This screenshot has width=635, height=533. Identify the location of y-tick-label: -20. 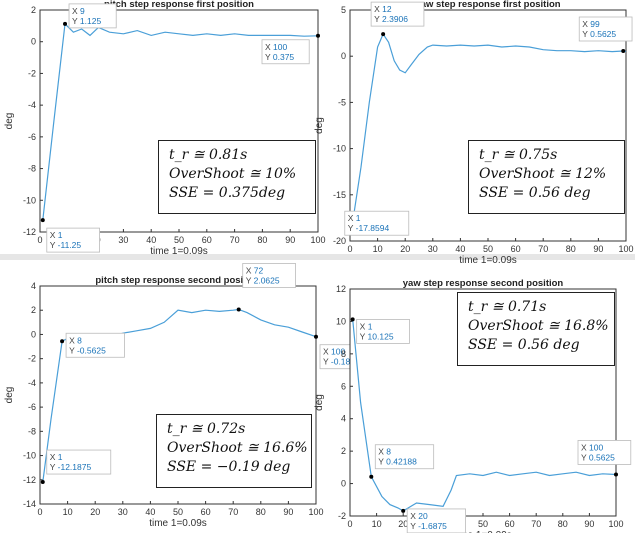
(339, 241).